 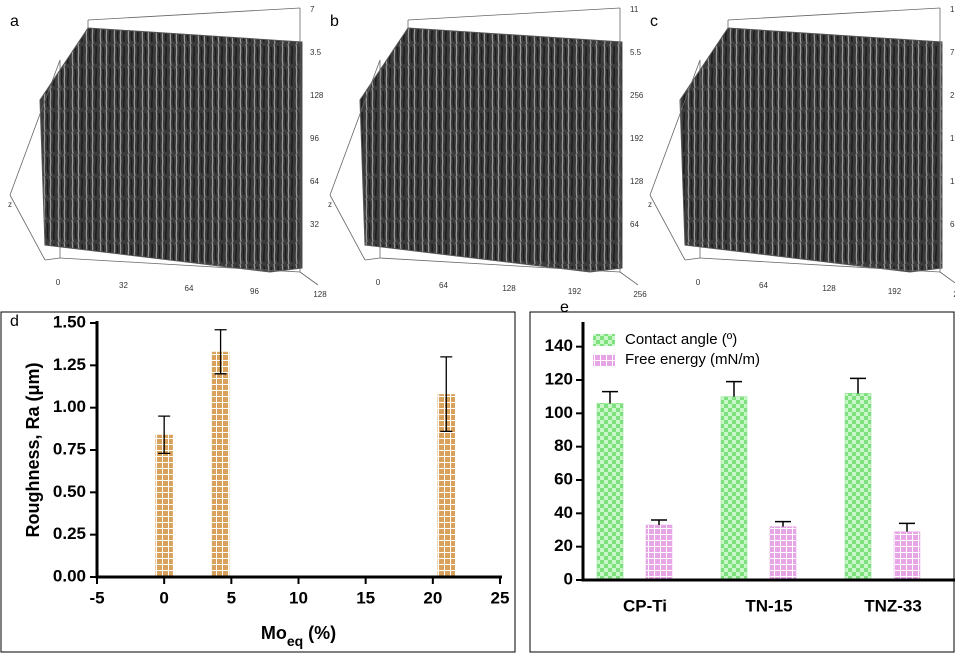 What do you see at coordinates (322, 633) in the screenshot?
I see `x-axis-label-suffix: (%)` at bounding box center [322, 633].